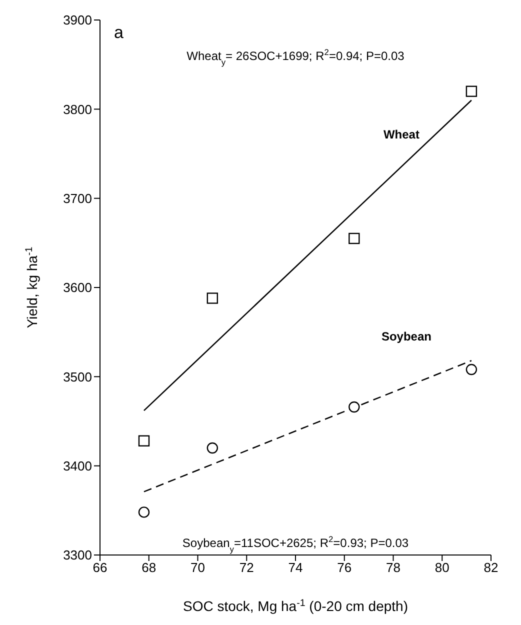 Image resolution: width=521 pixels, height=625 pixels. I want to click on y-tick-label: 3700, so click(77, 198).